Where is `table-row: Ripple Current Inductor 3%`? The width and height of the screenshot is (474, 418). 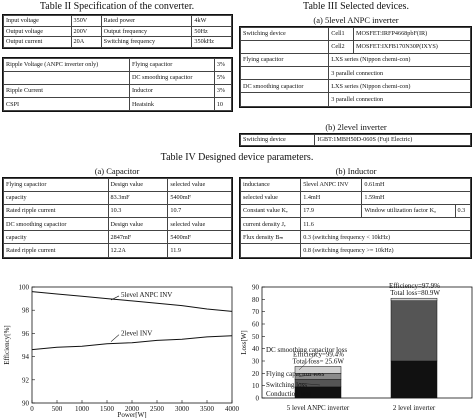
table-row: Ripple Current Inductor 3% is located at coordinates (118, 91).